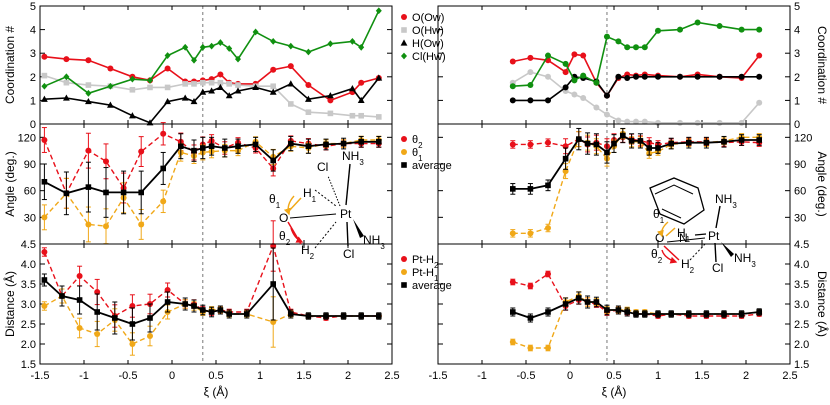 This screenshot has height=405, width=830. Describe the element at coordinates (659, 238) in the screenshot. I see `oxygen-label: O` at that location.